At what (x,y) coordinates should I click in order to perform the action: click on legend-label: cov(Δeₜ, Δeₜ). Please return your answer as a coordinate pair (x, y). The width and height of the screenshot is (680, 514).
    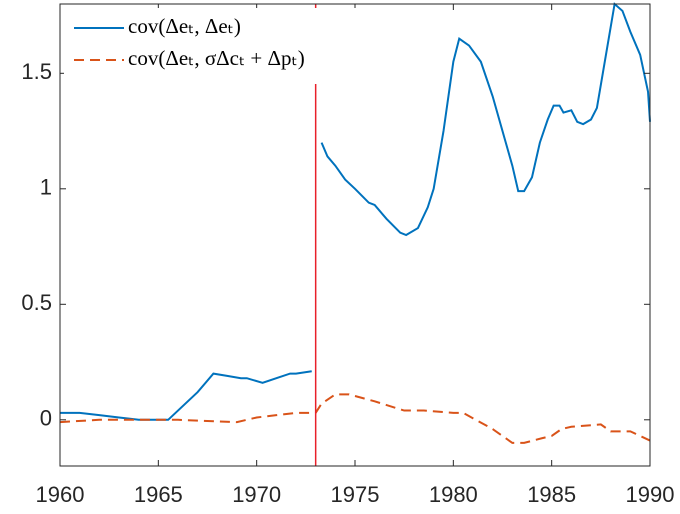
    Looking at the image, I should click on (184, 26).